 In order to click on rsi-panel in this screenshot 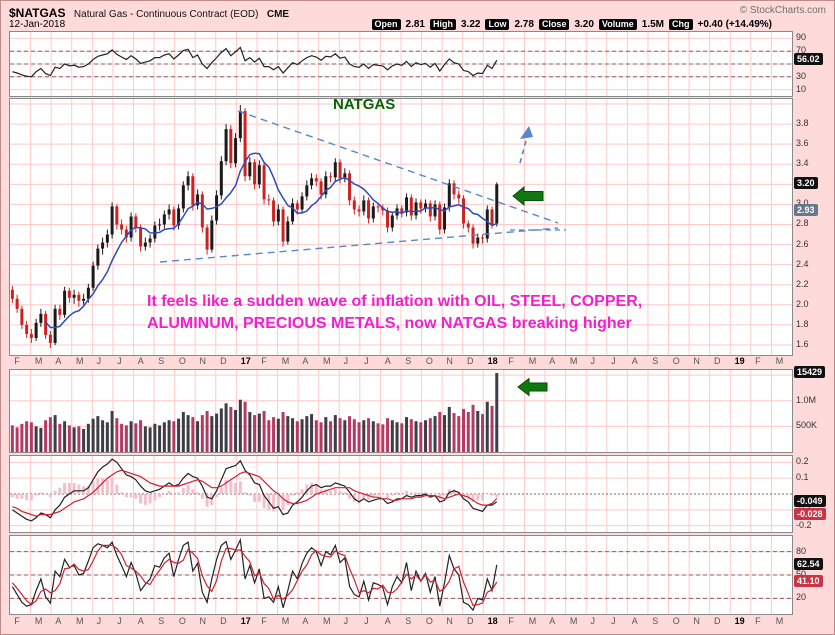, I will do `click(401, 64)`.